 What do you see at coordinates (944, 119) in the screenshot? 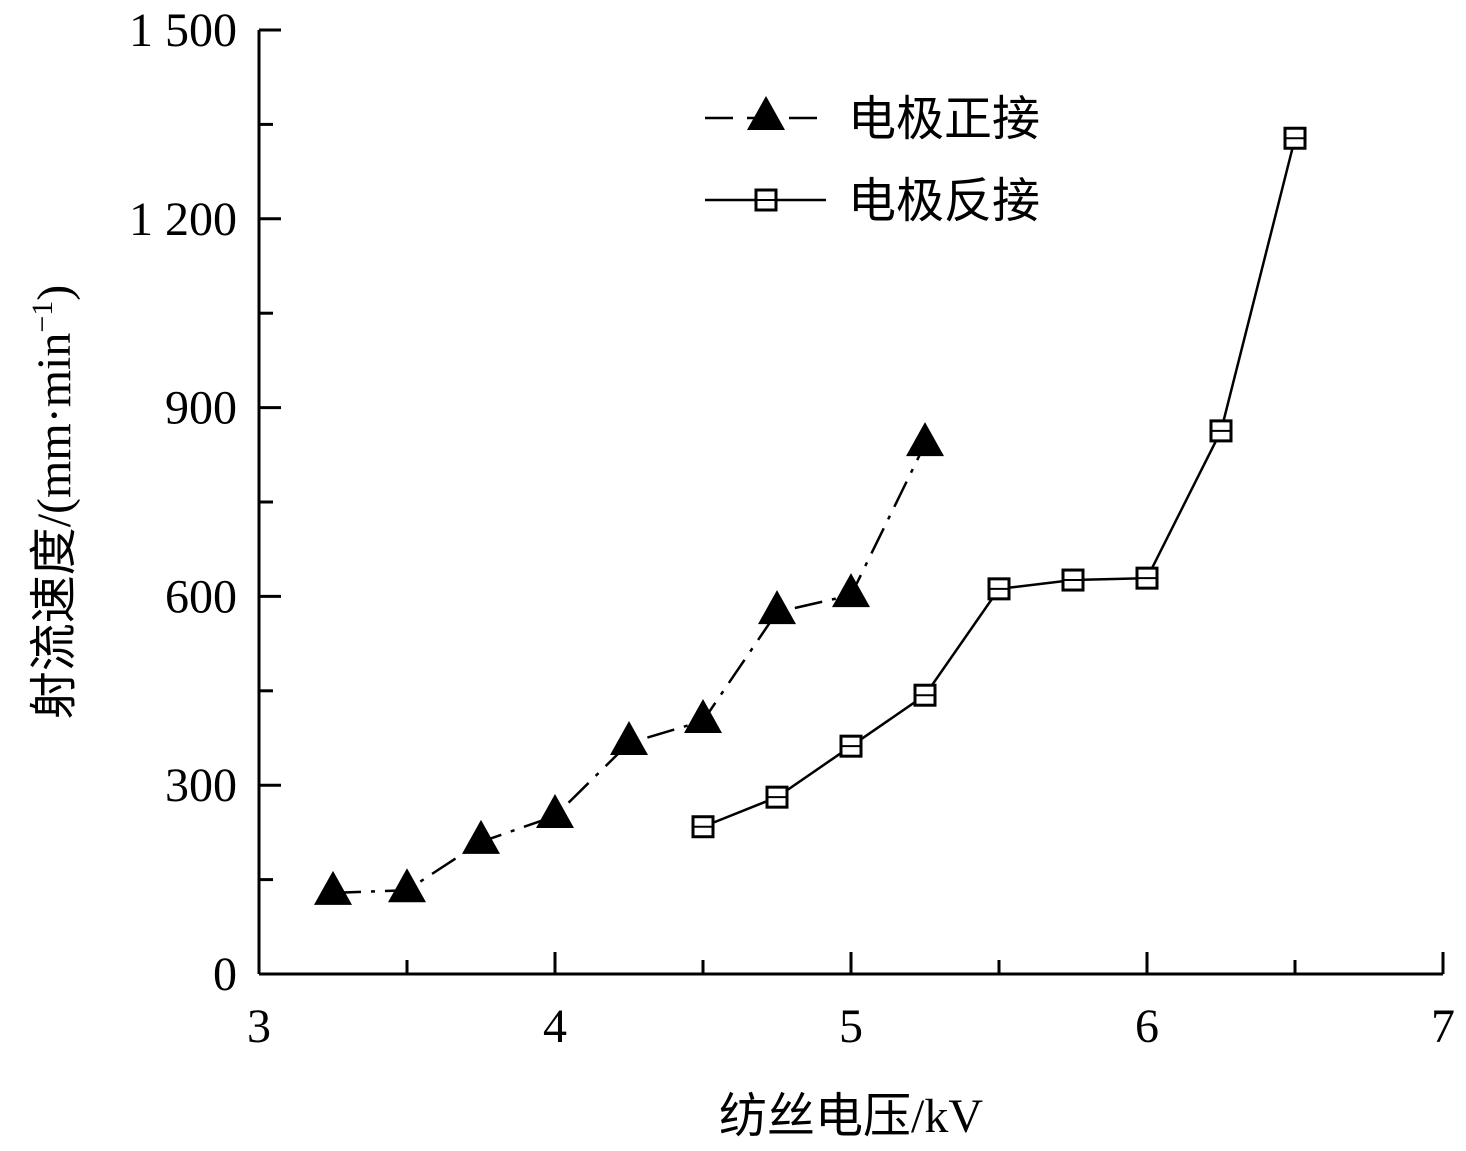
I see `legend-label: 电极正接` at bounding box center [944, 119].